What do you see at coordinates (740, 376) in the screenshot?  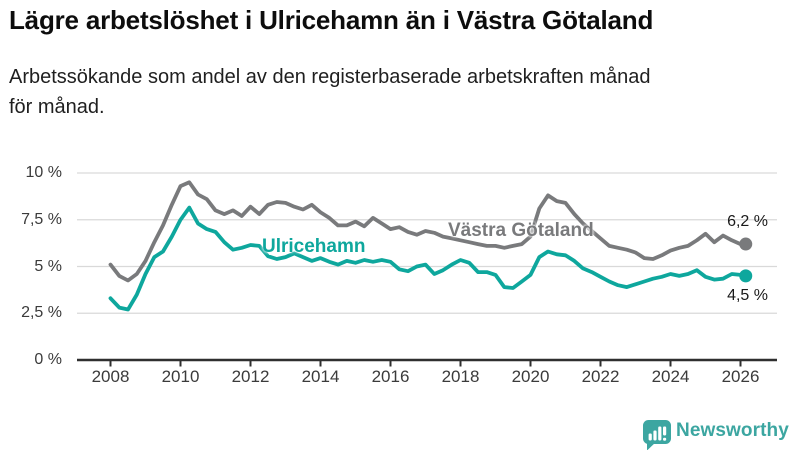 I see `x-axis-tick-label: 2026` at bounding box center [740, 376].